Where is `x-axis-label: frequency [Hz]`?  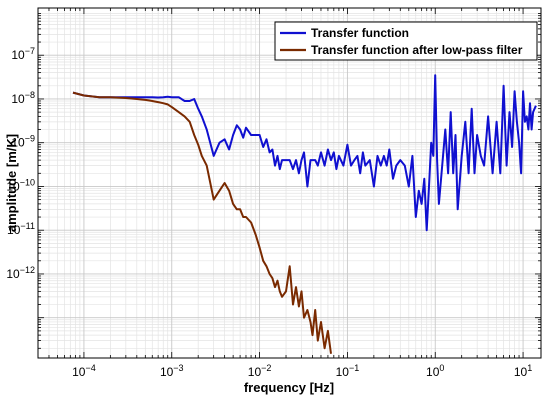 x-axis-label: frequency [Hz] is located at coordinates (289, 387).